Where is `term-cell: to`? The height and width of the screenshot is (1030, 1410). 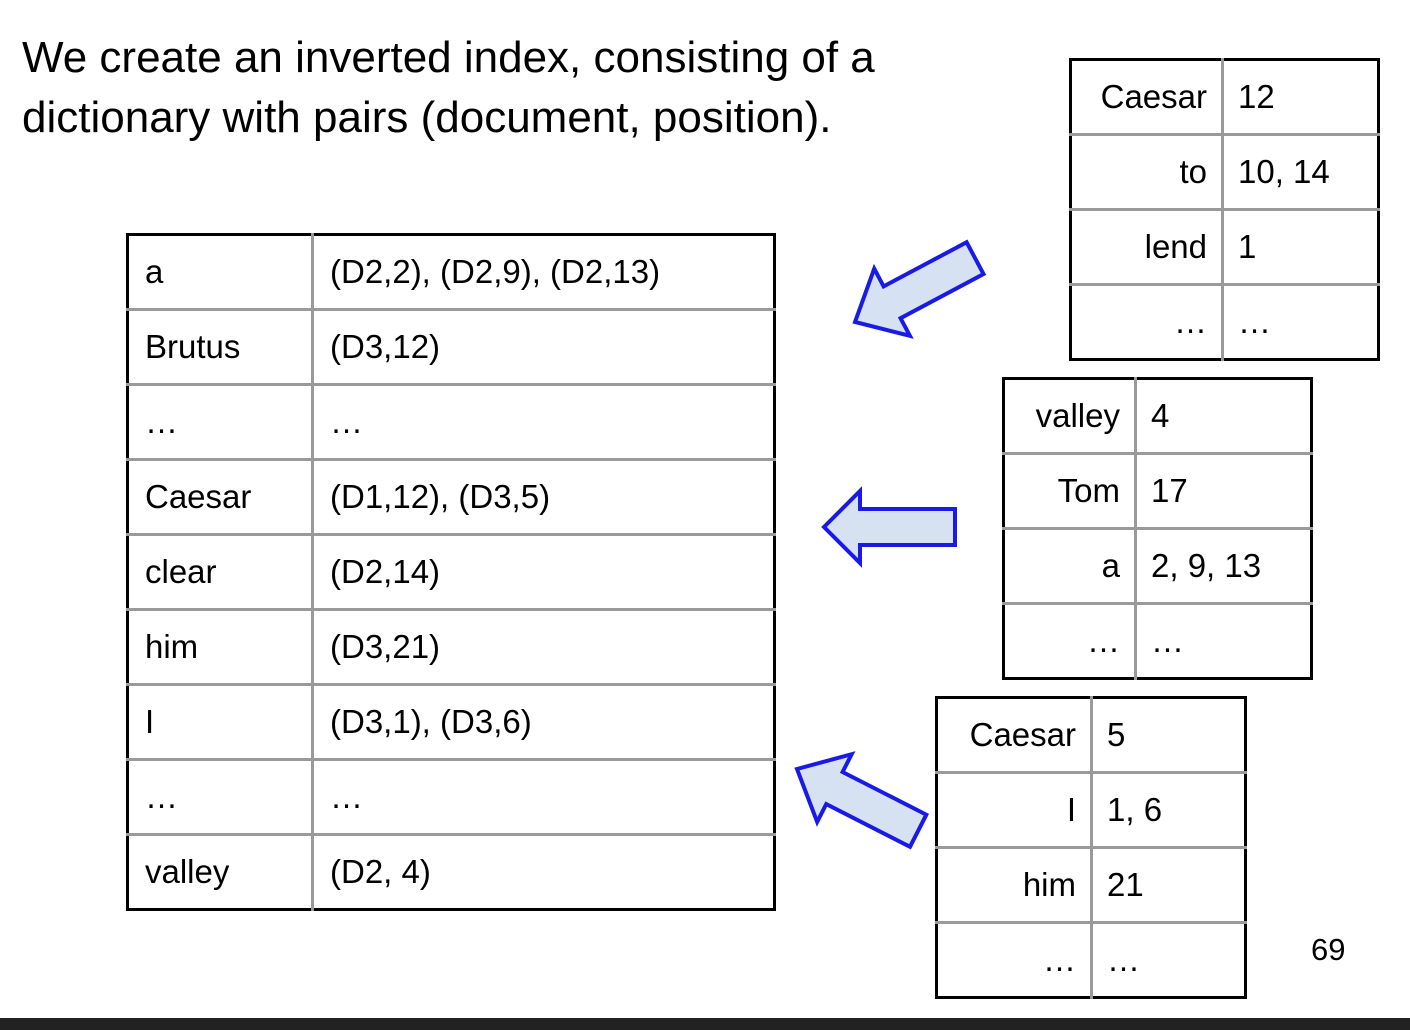 term-cell: to is located at coordinates (1146, 171).